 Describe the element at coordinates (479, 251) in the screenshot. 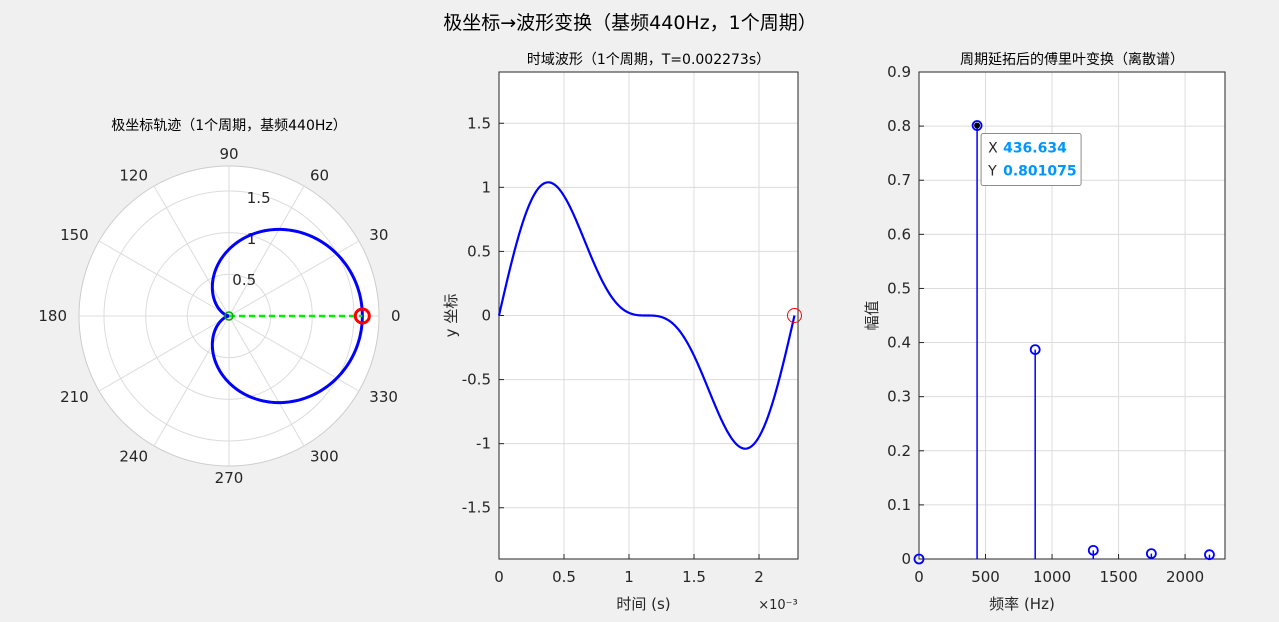

I see `time-y-tick-label: 0.5` at that location.